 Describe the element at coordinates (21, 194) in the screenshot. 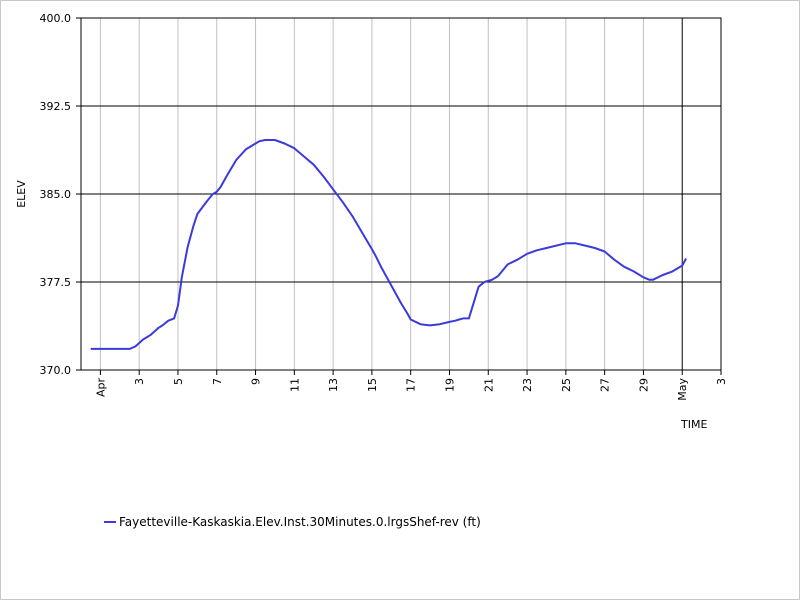

I see `y-axis-label: ELEV` at that location.